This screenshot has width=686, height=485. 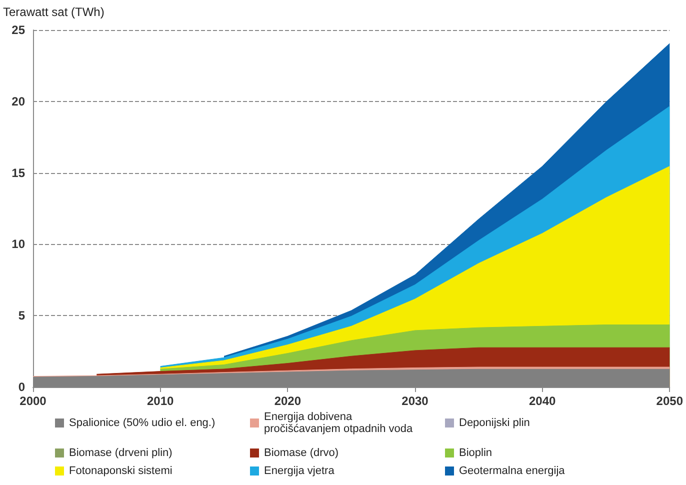 What do you see at coordinates (22, 387) in the screenshot?
I see `y-tick-label: 0` at bounding box center [22, 387].